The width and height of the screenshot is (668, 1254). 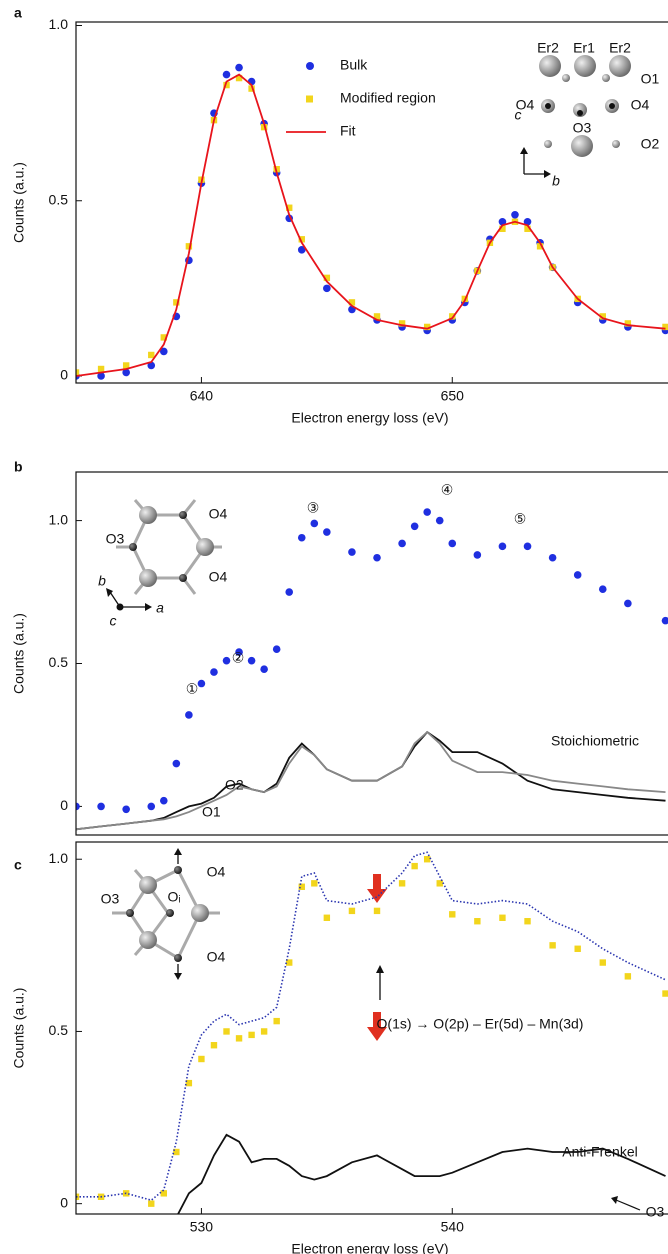 I want to click on inset-label: O2, so click(x=650, y=144).